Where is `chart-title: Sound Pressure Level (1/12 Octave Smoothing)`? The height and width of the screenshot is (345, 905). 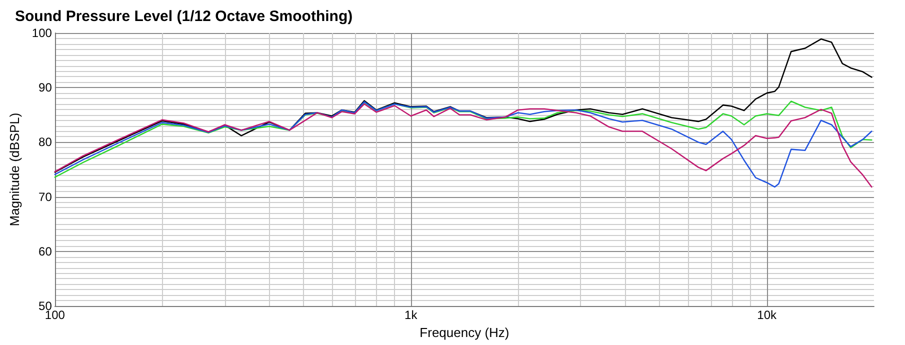
chart-title: Sound Pressure Level (1/12 Octave Smoothing) is located at coordinates (184, 16).